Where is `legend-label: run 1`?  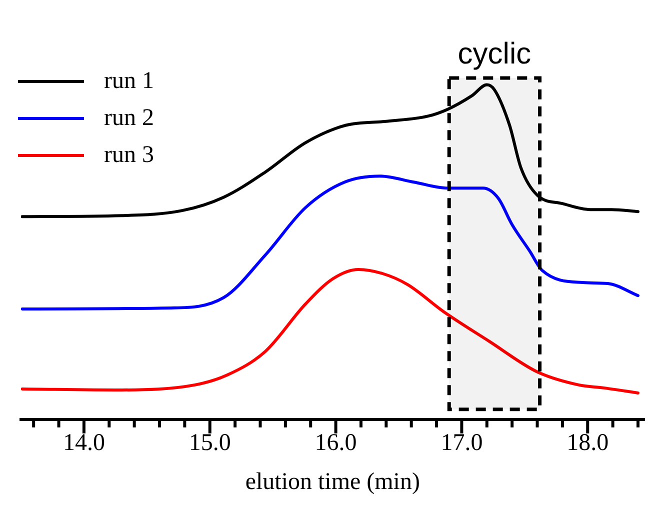
legend-label: run 1 is located at coordinates (129, 81).